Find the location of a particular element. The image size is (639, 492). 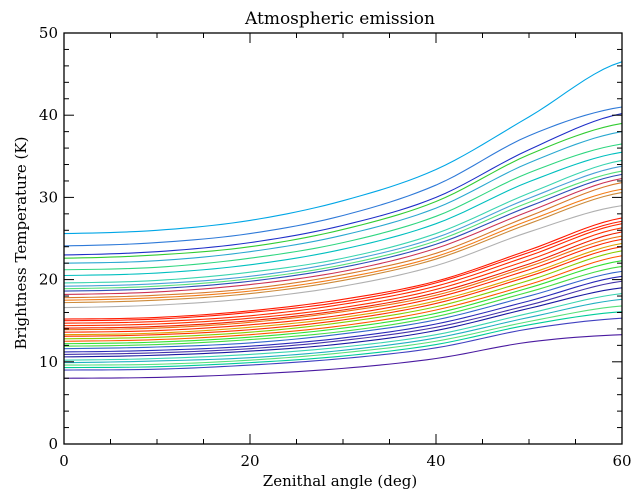

x-tick-label: 40 is located at coordinates (435, 461).